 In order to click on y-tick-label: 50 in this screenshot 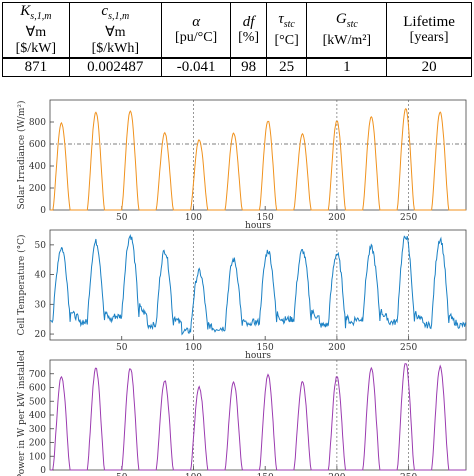, I will do `click(41, 246)`.